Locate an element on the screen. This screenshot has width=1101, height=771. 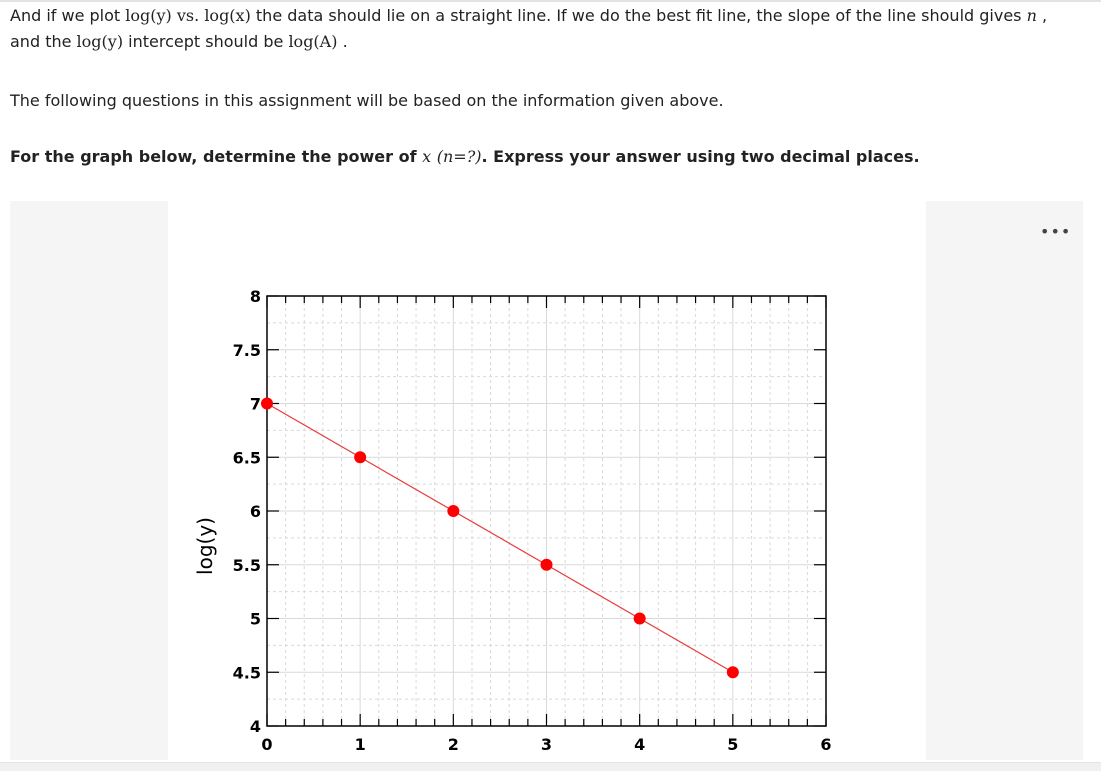
math-vs: vs. is located at coordinates (188, 15).